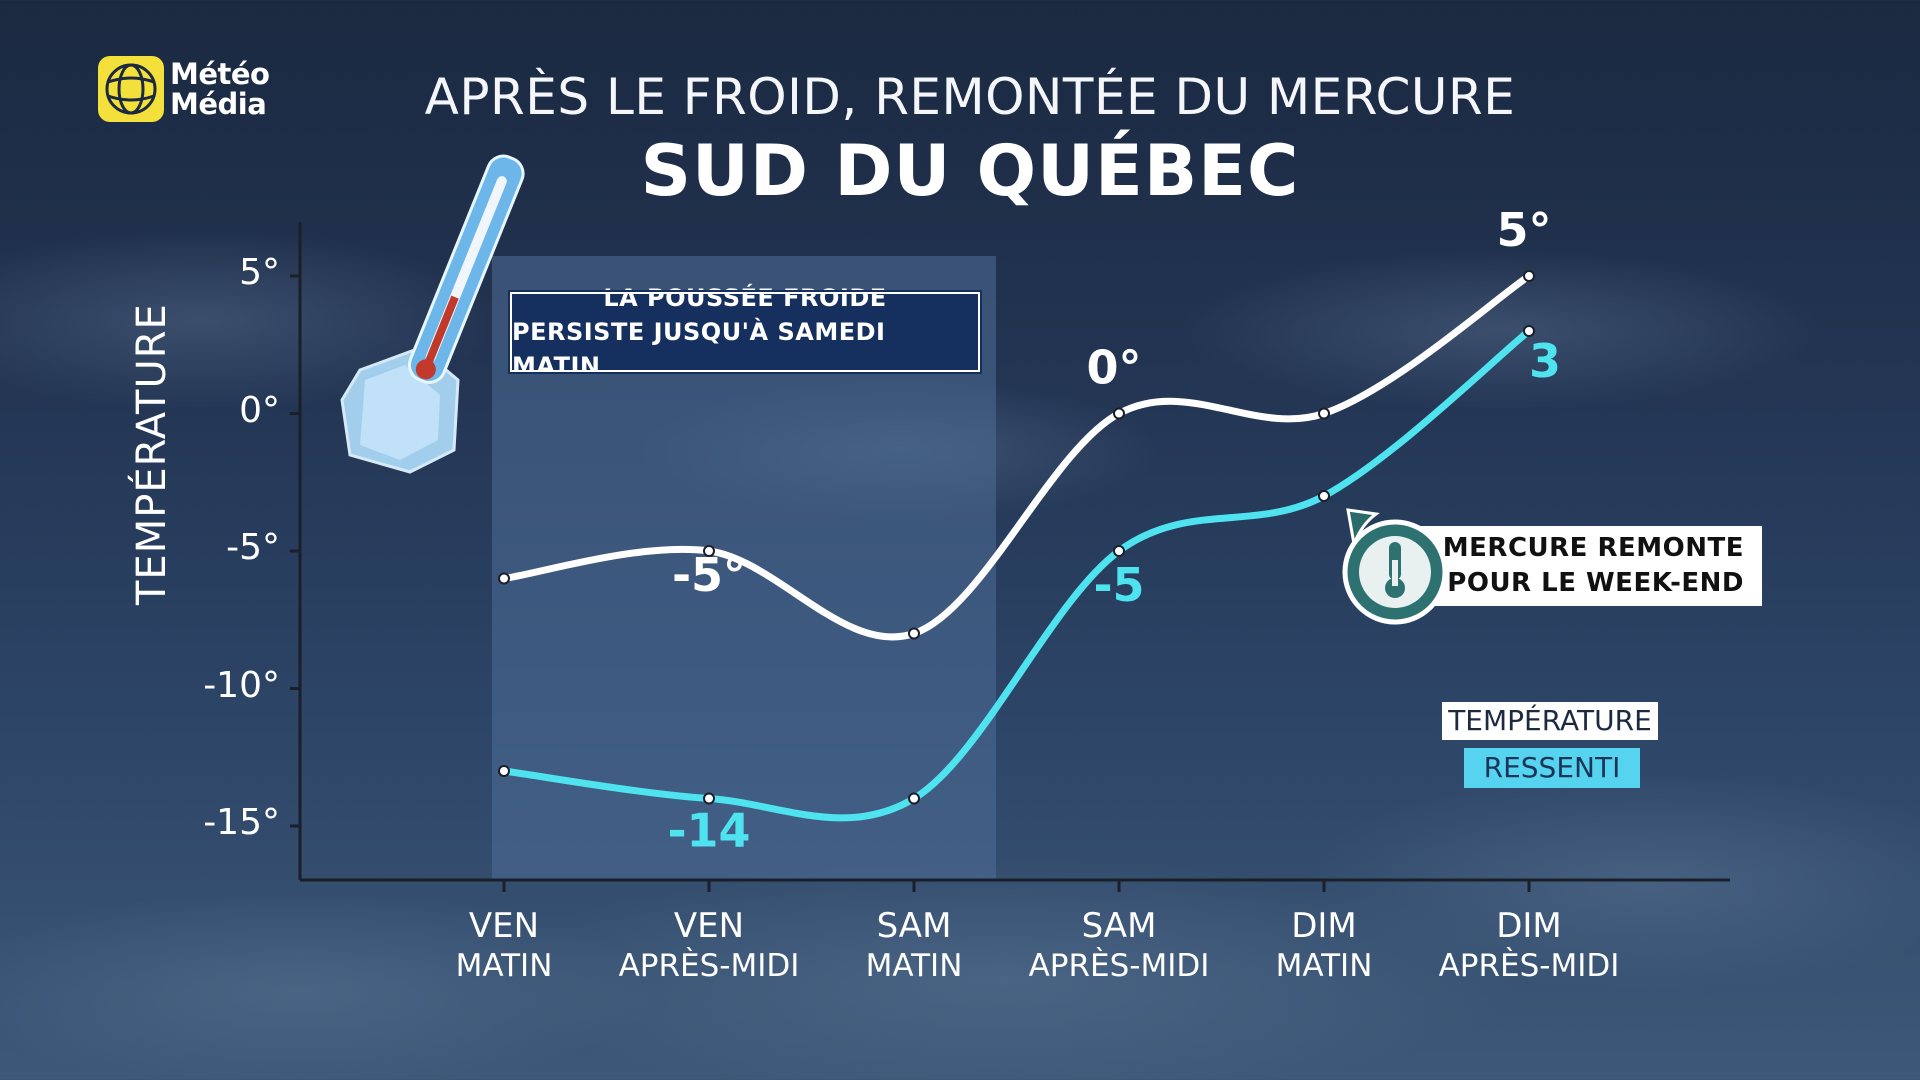 The height and width of the screenshot is (1080, 1920). What do you see at coordinates (914, 945) in the screenshot?
I see `x-tick-label: SAM MATIN` at bounding box center [914, 945].